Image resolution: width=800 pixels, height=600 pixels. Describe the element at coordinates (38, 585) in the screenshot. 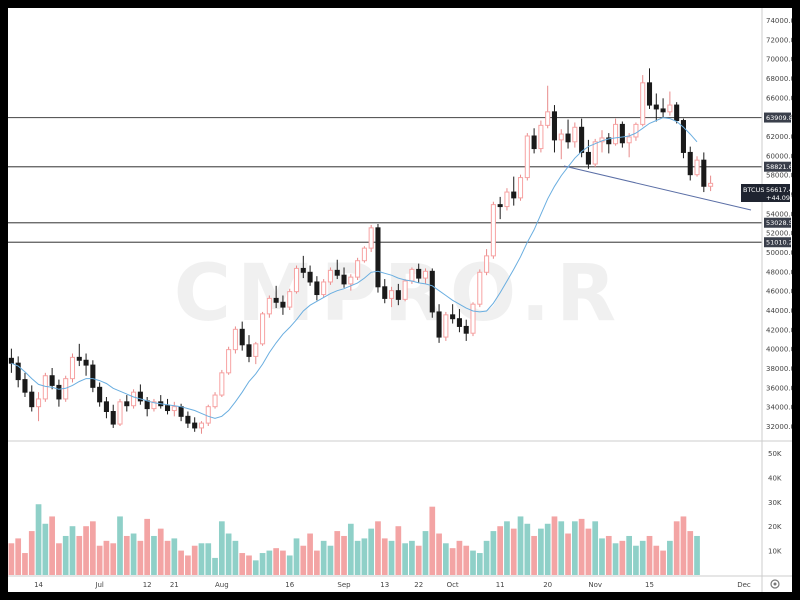

I see `time-tick-label: 14` at that location.